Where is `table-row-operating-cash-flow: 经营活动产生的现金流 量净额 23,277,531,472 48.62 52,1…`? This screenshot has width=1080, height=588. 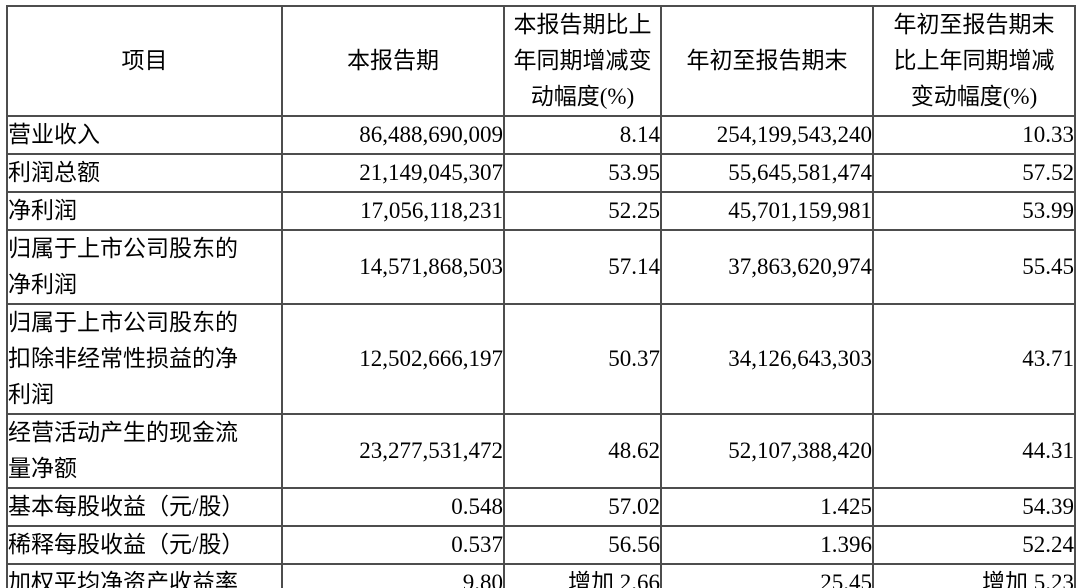
table-row-operating-cash-flow: 经营活动产生的现金流 量净额 23,277,531,472 48.62 52,1… is located at coordinates (541, 451).